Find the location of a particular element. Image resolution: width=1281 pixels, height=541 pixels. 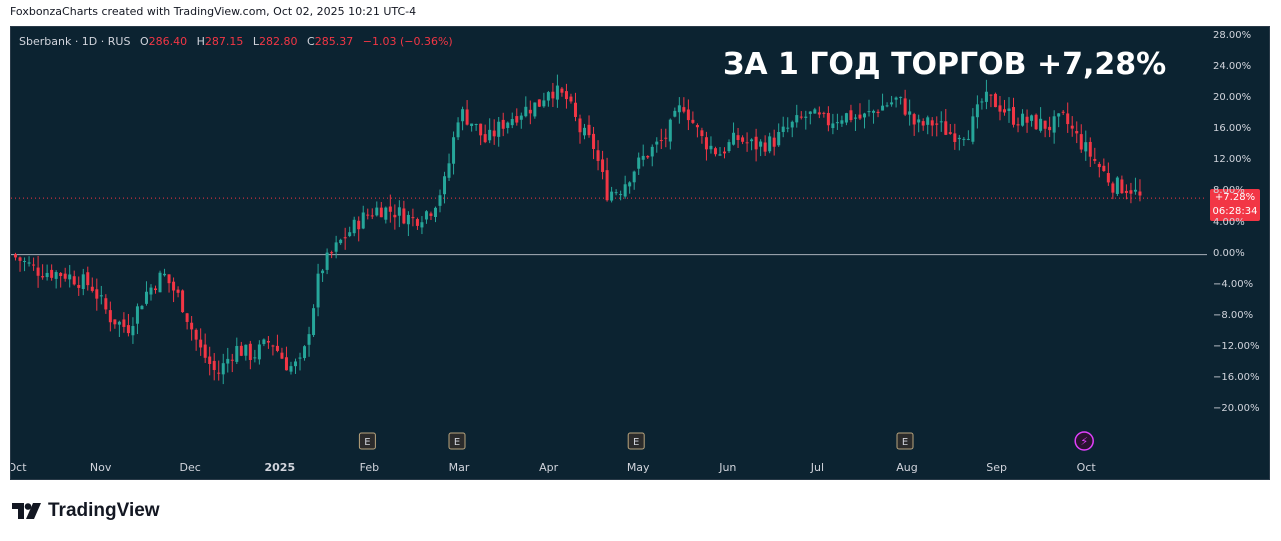

earnings-event-icon is located at coordinates (457, 441).